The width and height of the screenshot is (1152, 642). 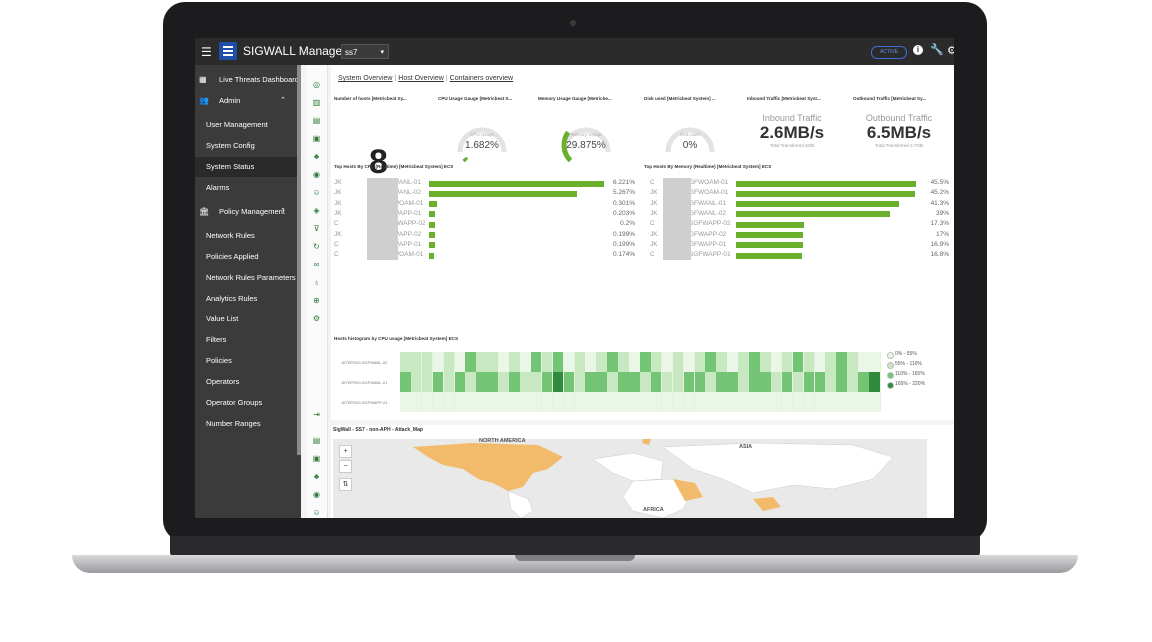 What do you see at coordinates (246, 212) in the screenshot?
I see `sidebar-item-policy-management: 🏛 Policy Management ⌃` at bounding box center [246, 212].